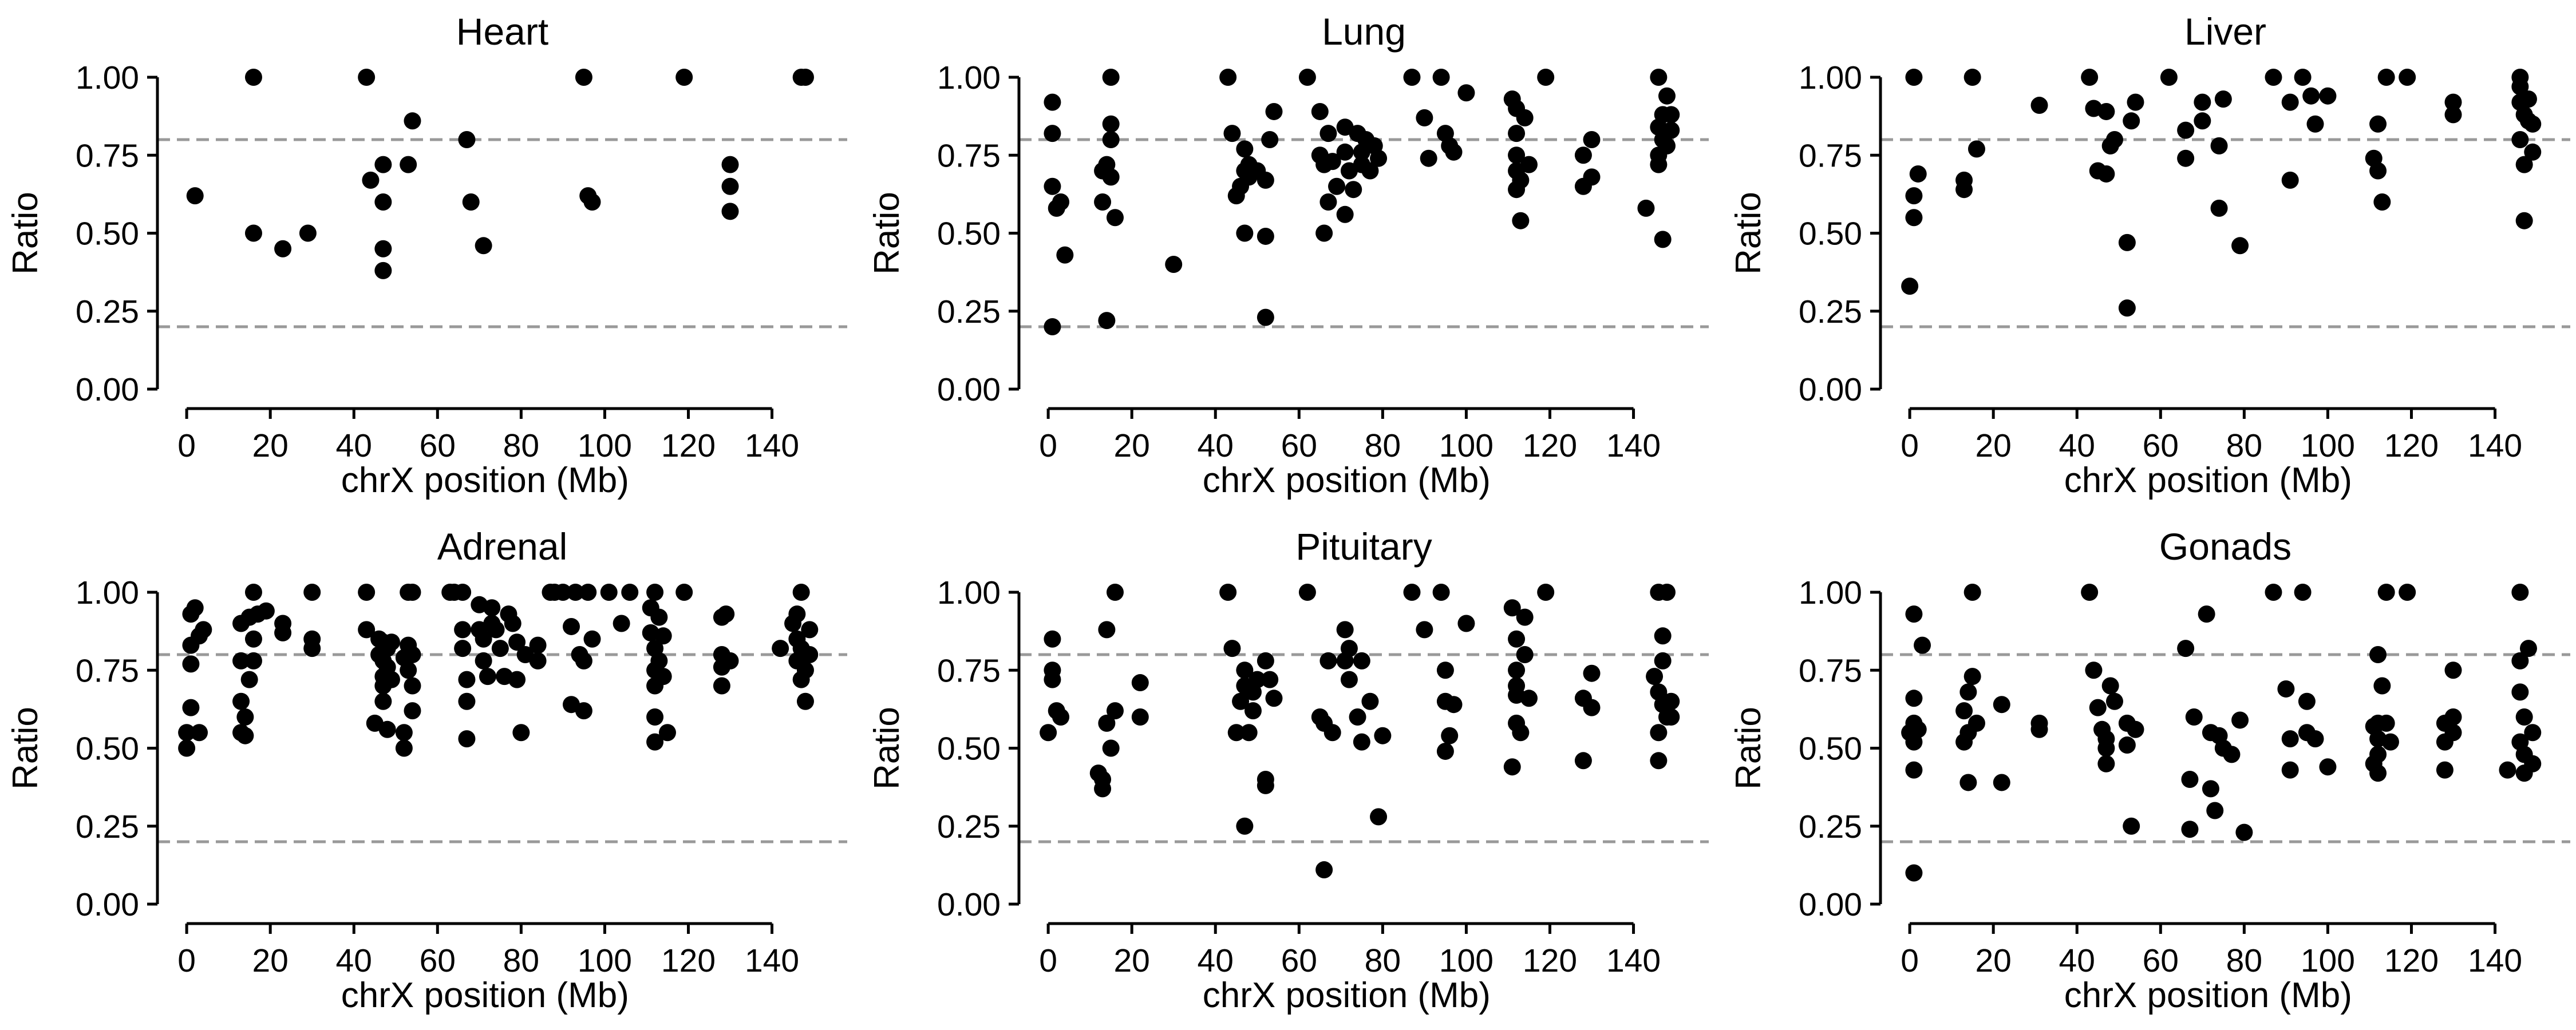  Describe the element at coordinates (521, 960) in the screenshot. I see `x-tick-label: 80` at that location.